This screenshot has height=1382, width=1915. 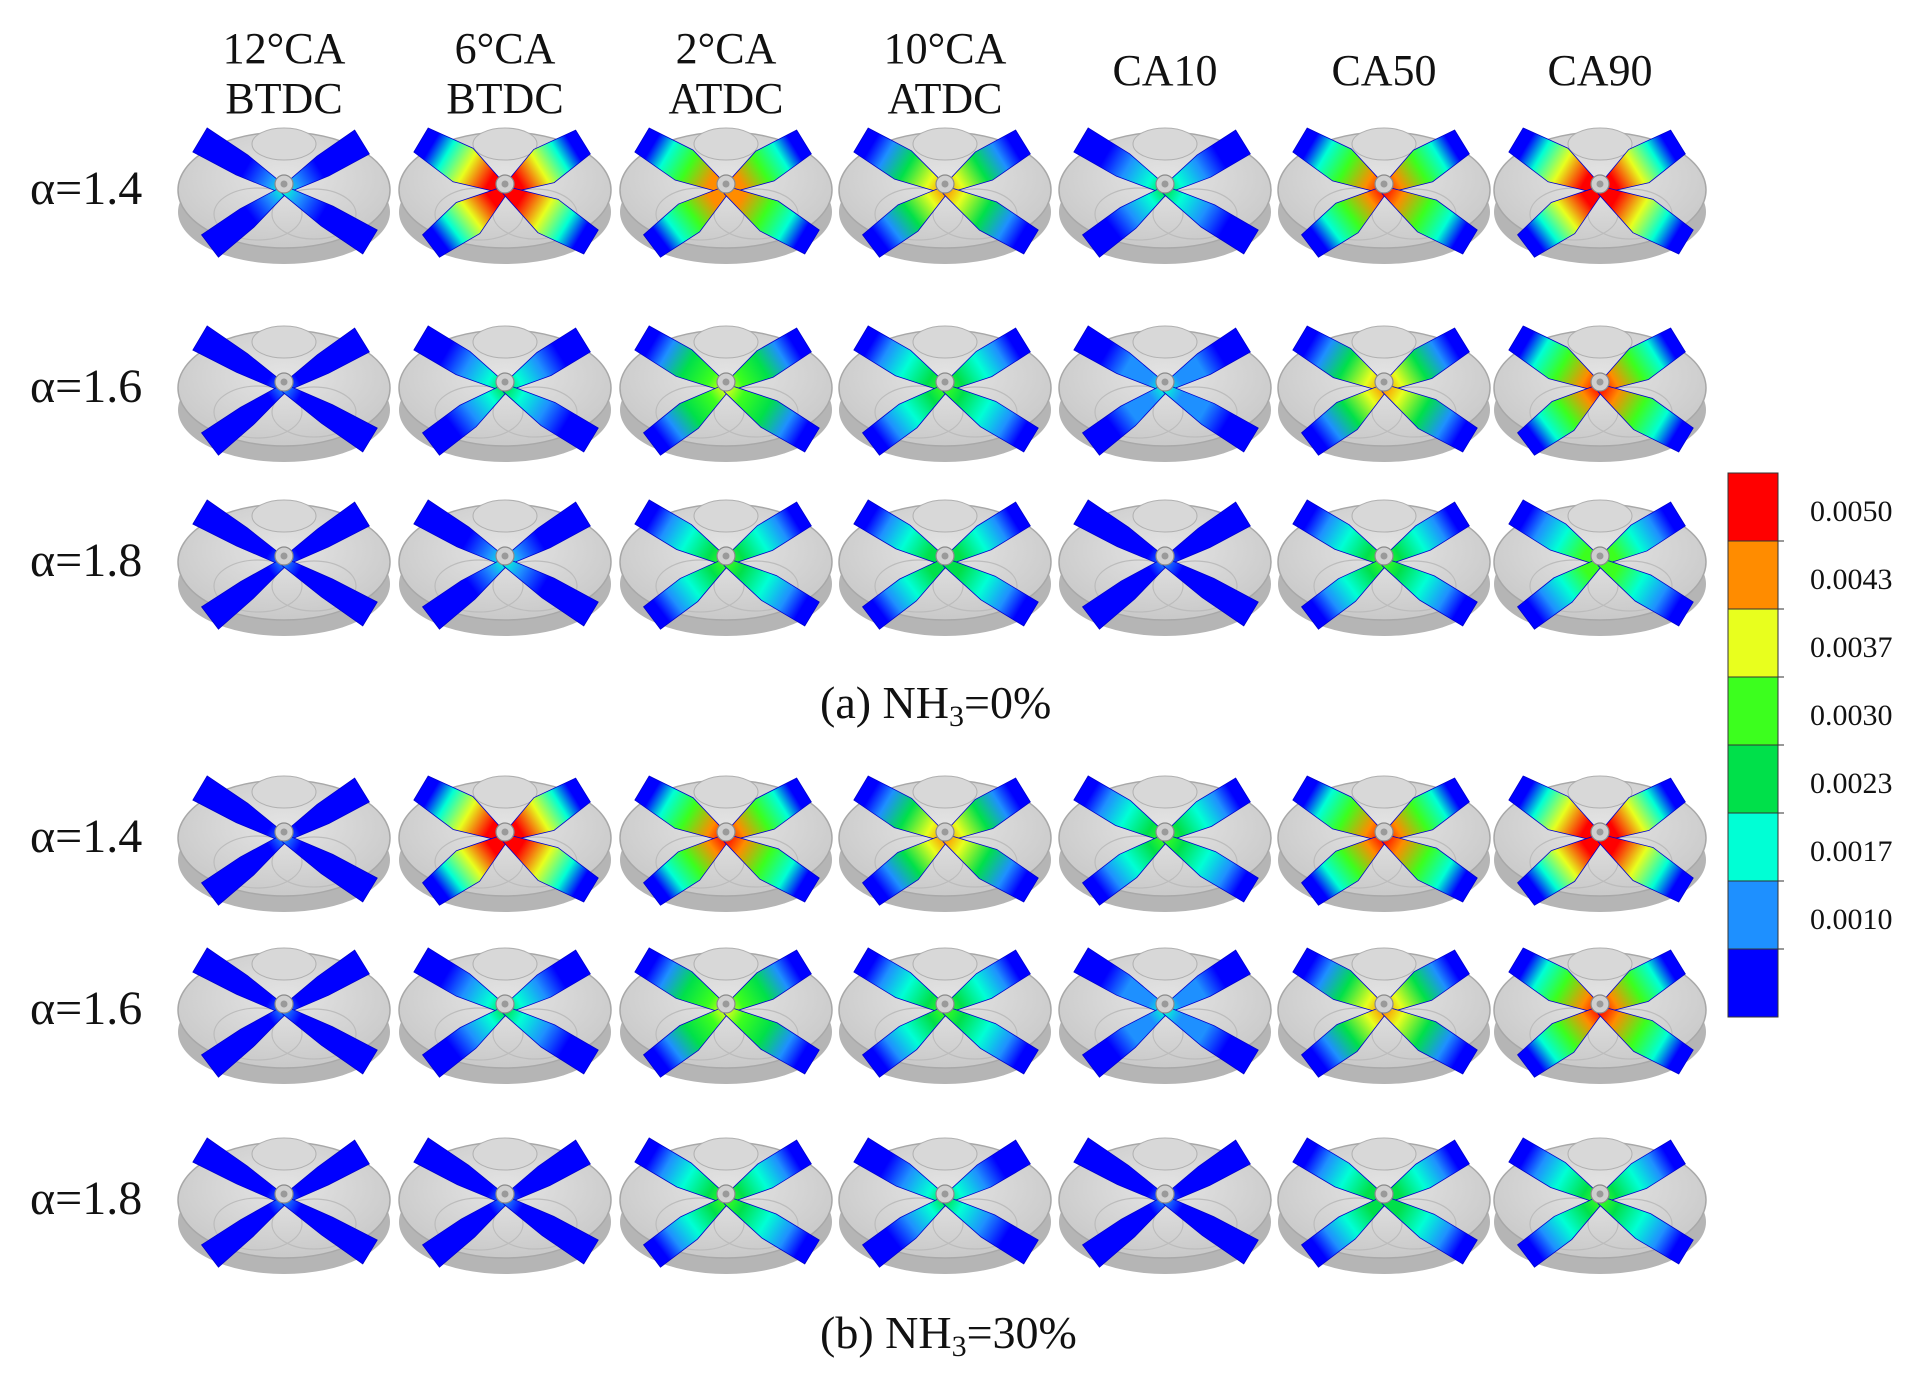 I want to click on column-header: 12°CA BTDC, so click(x=284, y=74).